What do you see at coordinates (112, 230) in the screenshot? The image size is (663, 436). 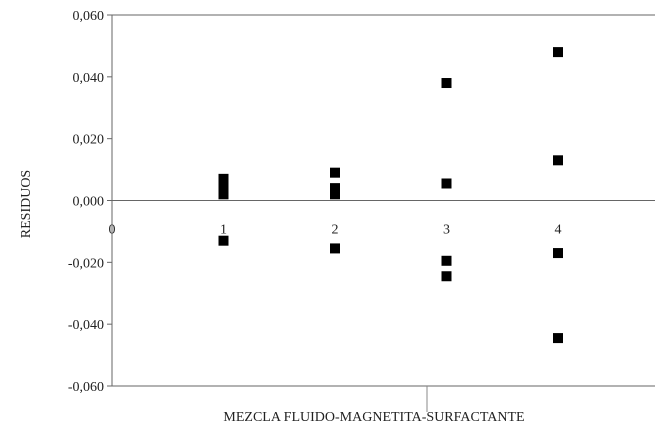 I see `x-tick-label: 0` at bounding box center [112, 230].